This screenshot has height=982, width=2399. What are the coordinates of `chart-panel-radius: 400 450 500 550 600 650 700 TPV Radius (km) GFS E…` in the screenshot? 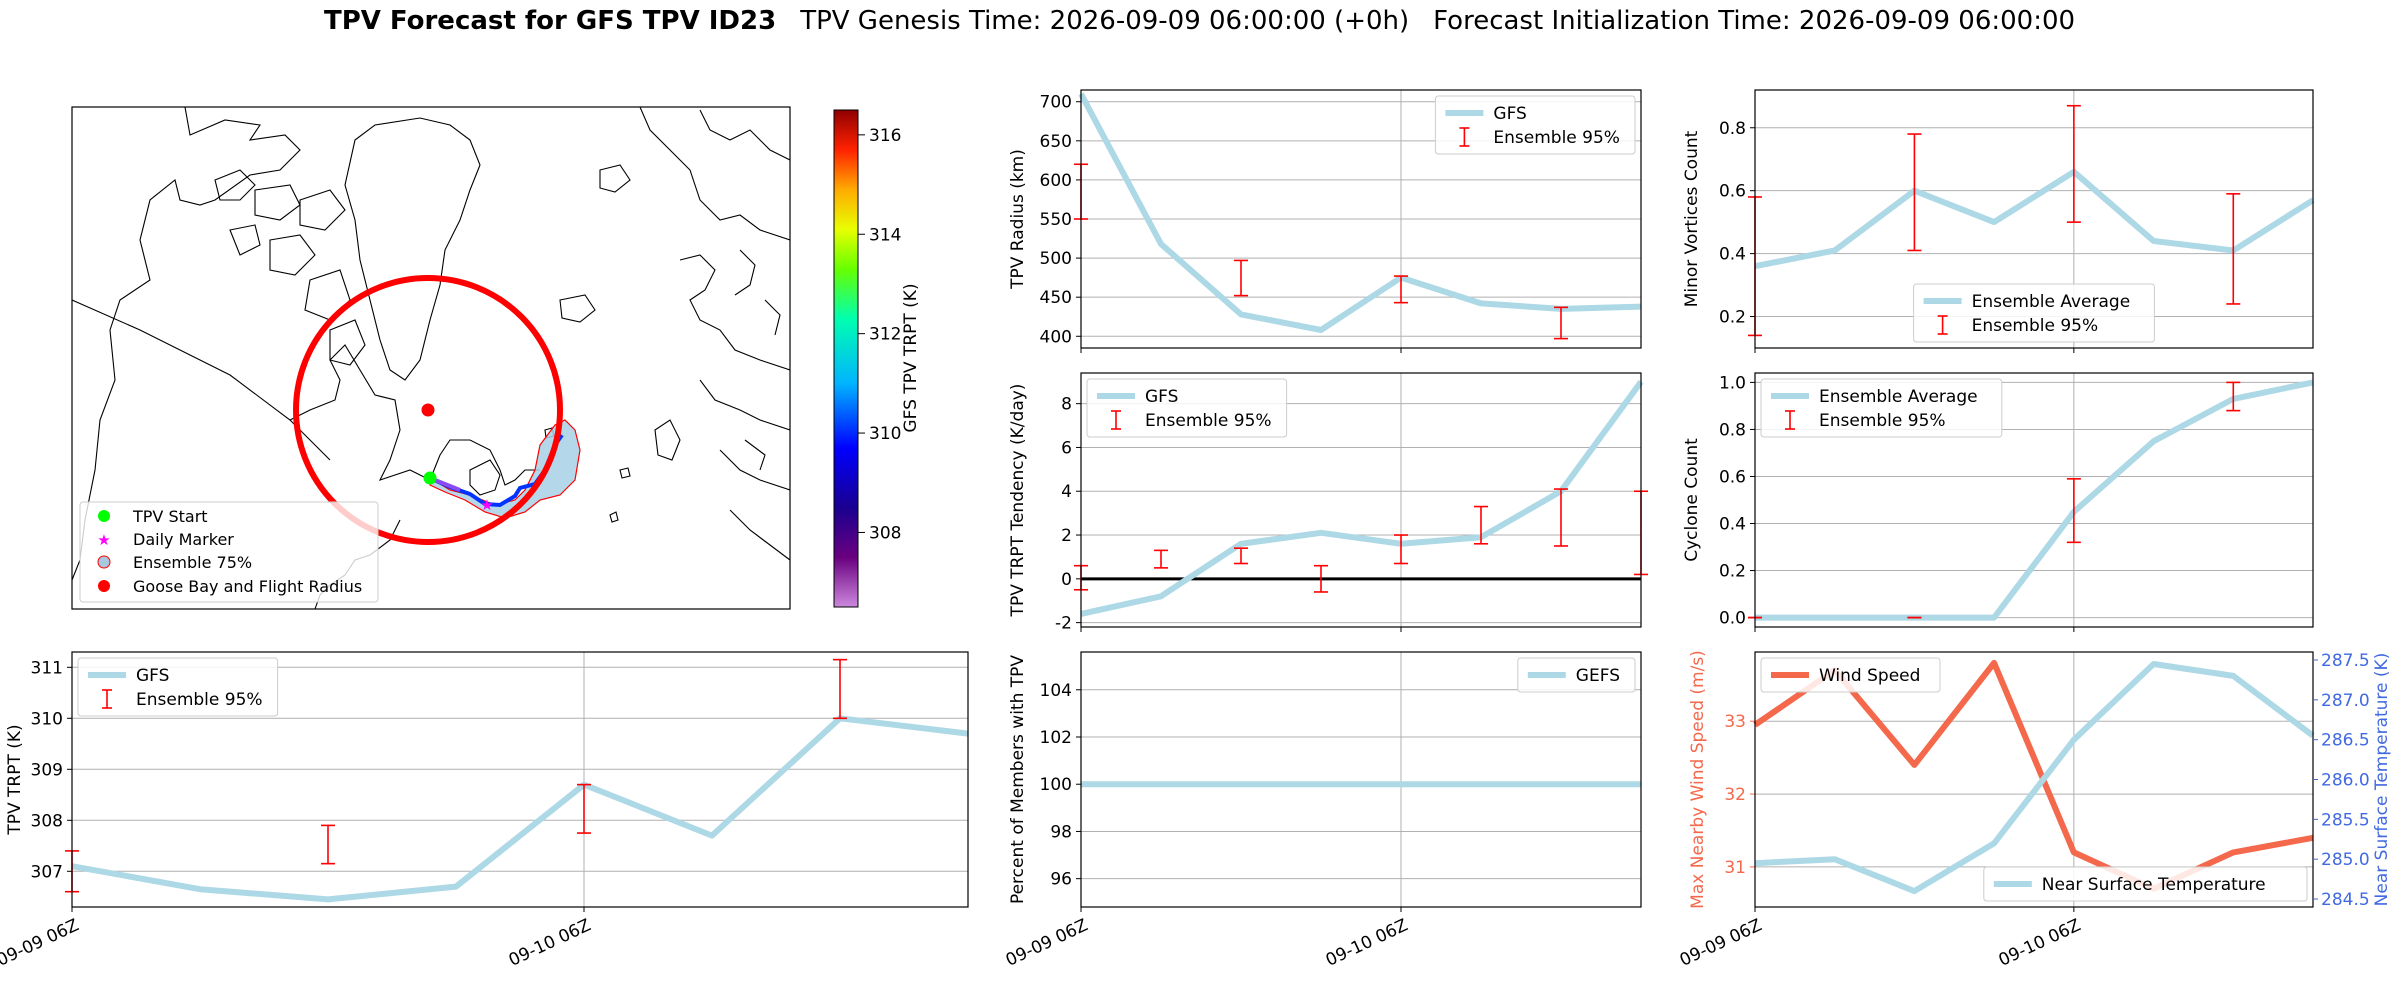 It's located at (1325, 221).